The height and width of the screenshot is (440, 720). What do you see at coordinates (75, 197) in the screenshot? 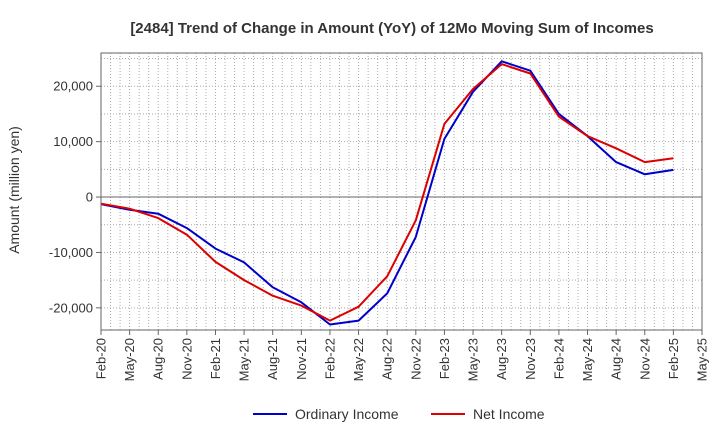
I see `y-axis-ticks: -20,000 -10,000 0 10,000 20,000` at bounding box center [75, 197].